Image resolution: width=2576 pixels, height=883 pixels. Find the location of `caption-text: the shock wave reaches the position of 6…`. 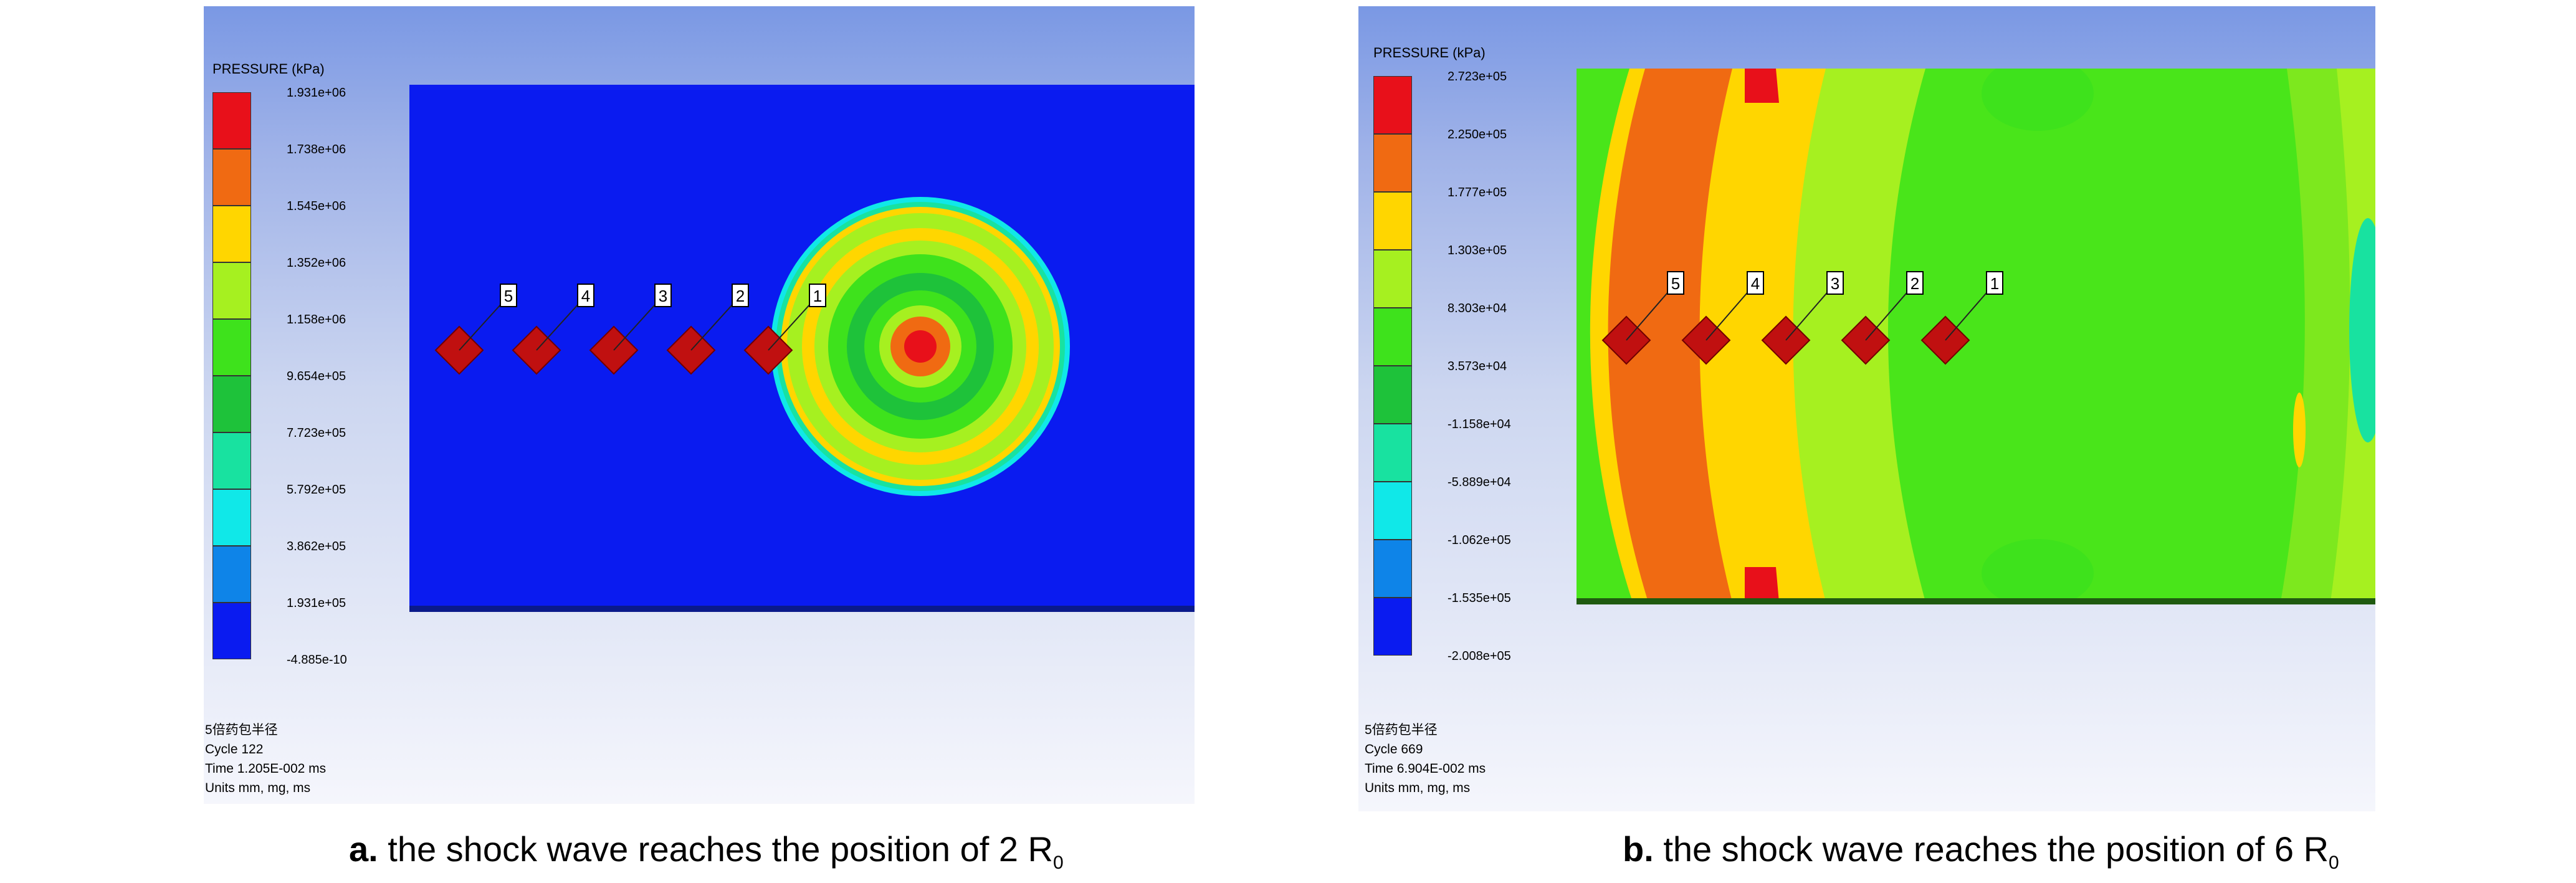

caption-text: the shock wave reaches the position of 6… is located at coordinates (1991, 849).